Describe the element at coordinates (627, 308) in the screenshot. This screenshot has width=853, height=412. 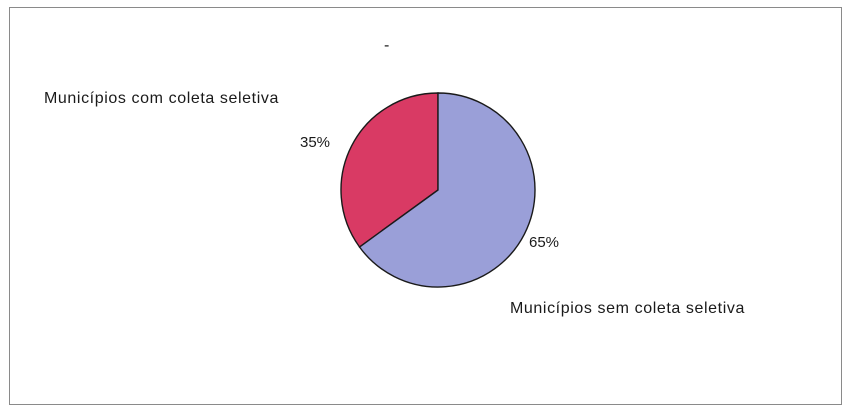
I see `slice-label-sem: Municípios sem coleta seletiva` at that location.